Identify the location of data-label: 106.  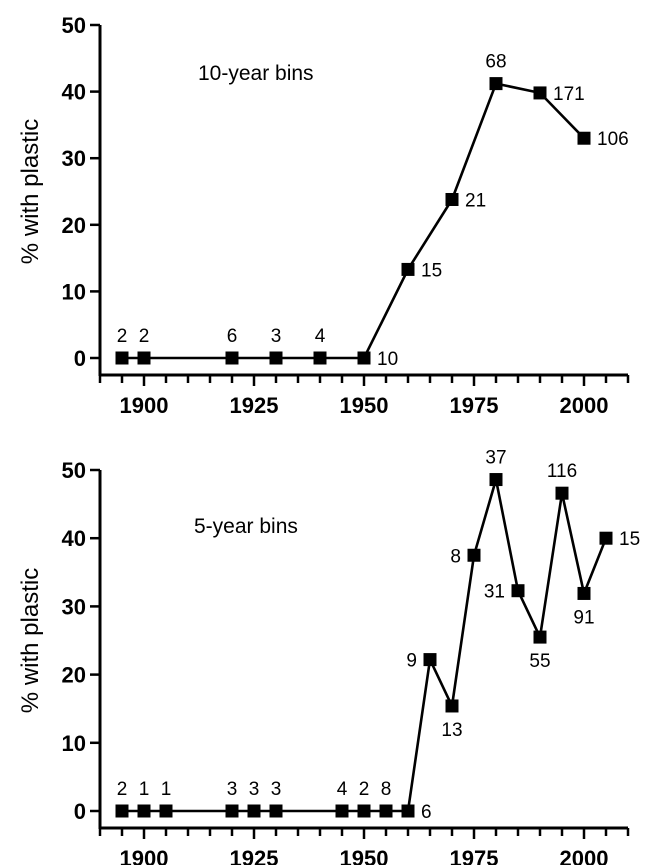
(613, 139).